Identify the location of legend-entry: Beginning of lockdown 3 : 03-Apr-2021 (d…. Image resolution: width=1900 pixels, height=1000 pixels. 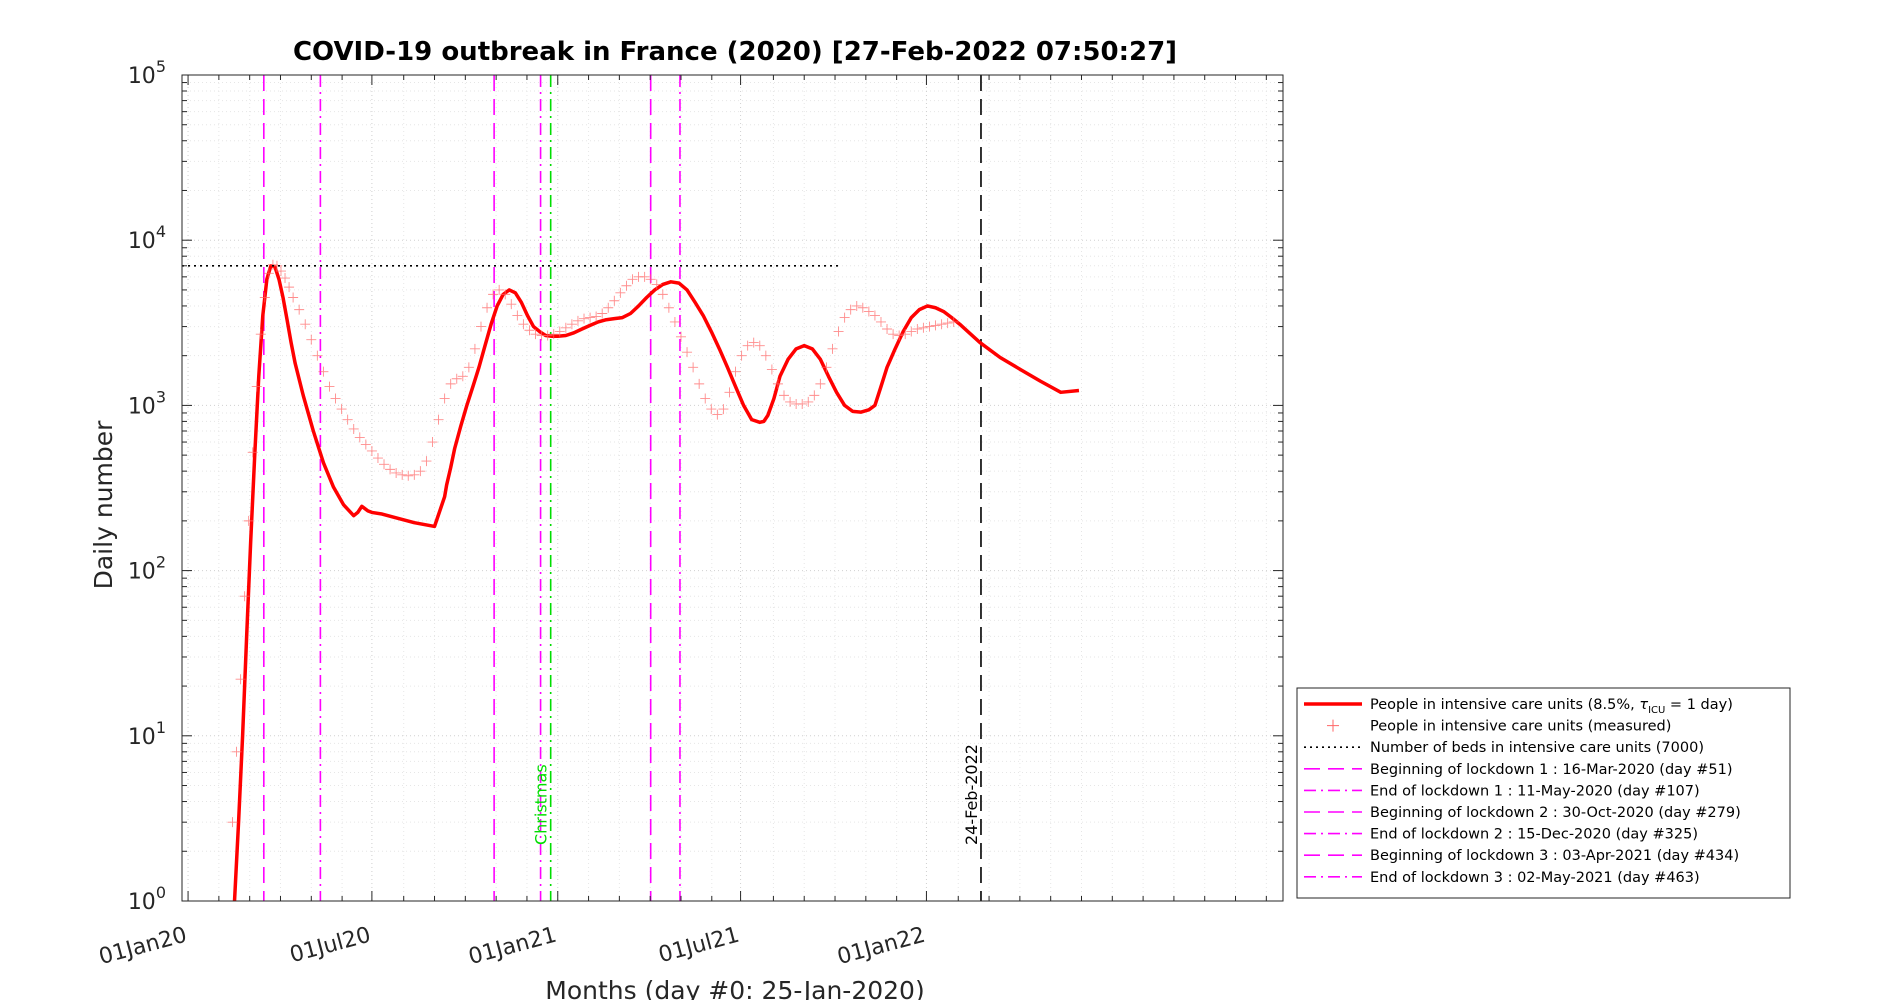
(1554, 856).